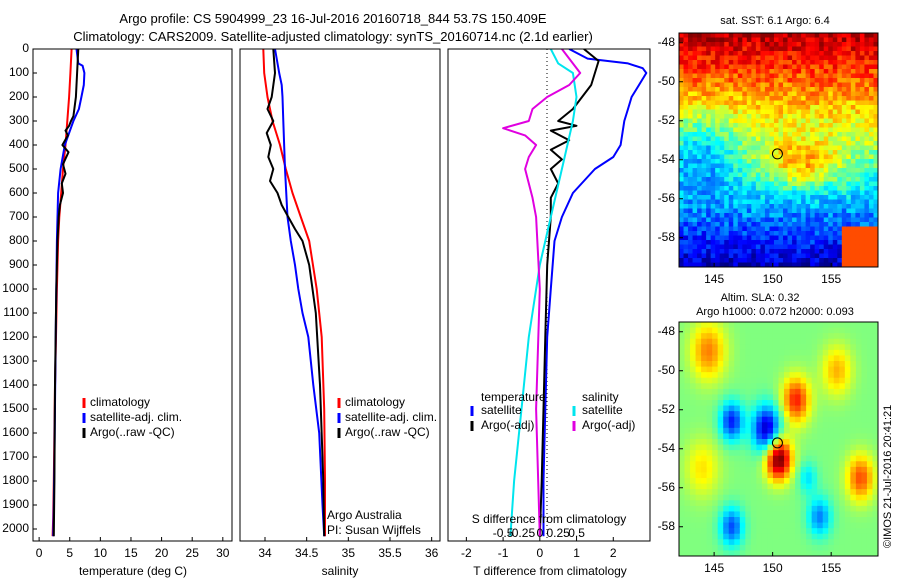  I want to click on satellite-adj-clim-line, so click(69, 293).